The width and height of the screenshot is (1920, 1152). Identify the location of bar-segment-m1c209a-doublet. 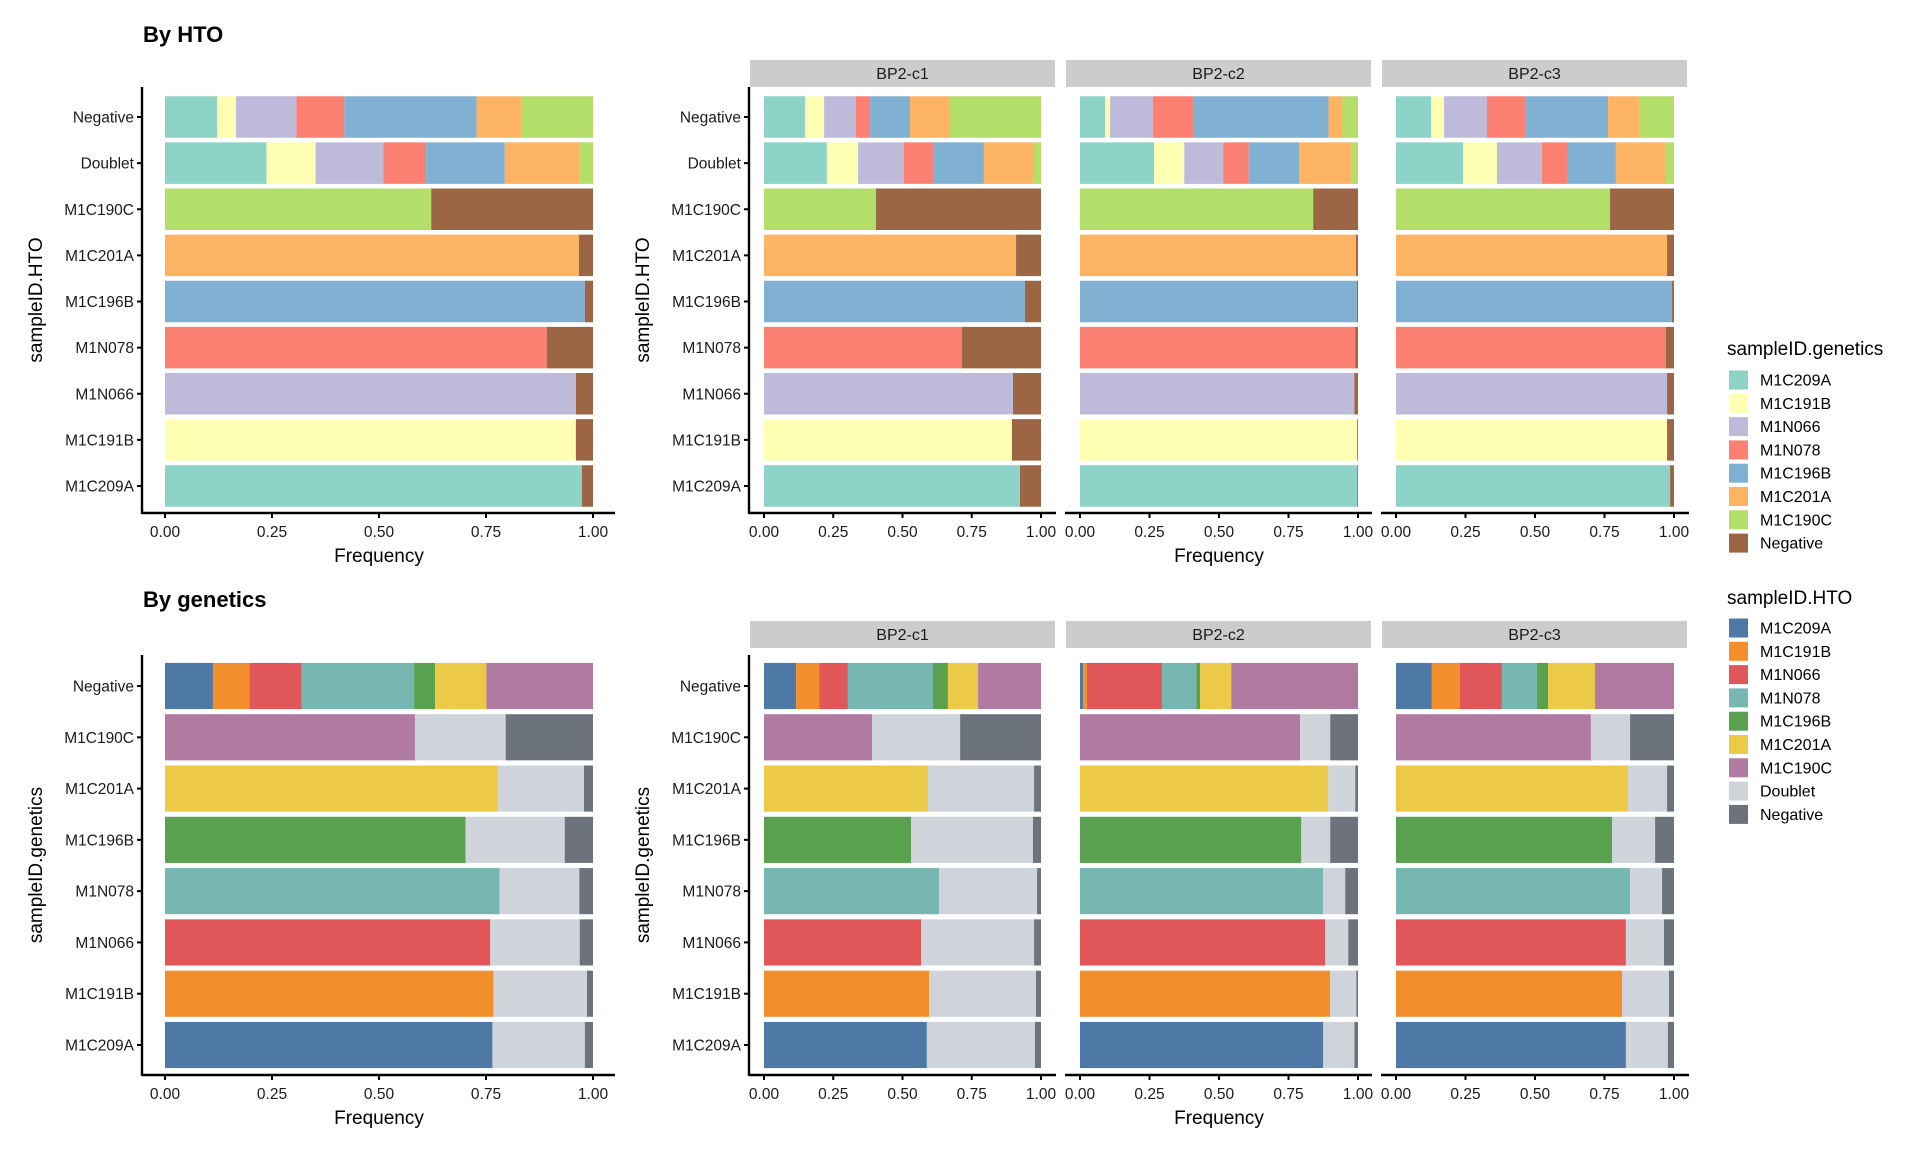
(1339, 1045).